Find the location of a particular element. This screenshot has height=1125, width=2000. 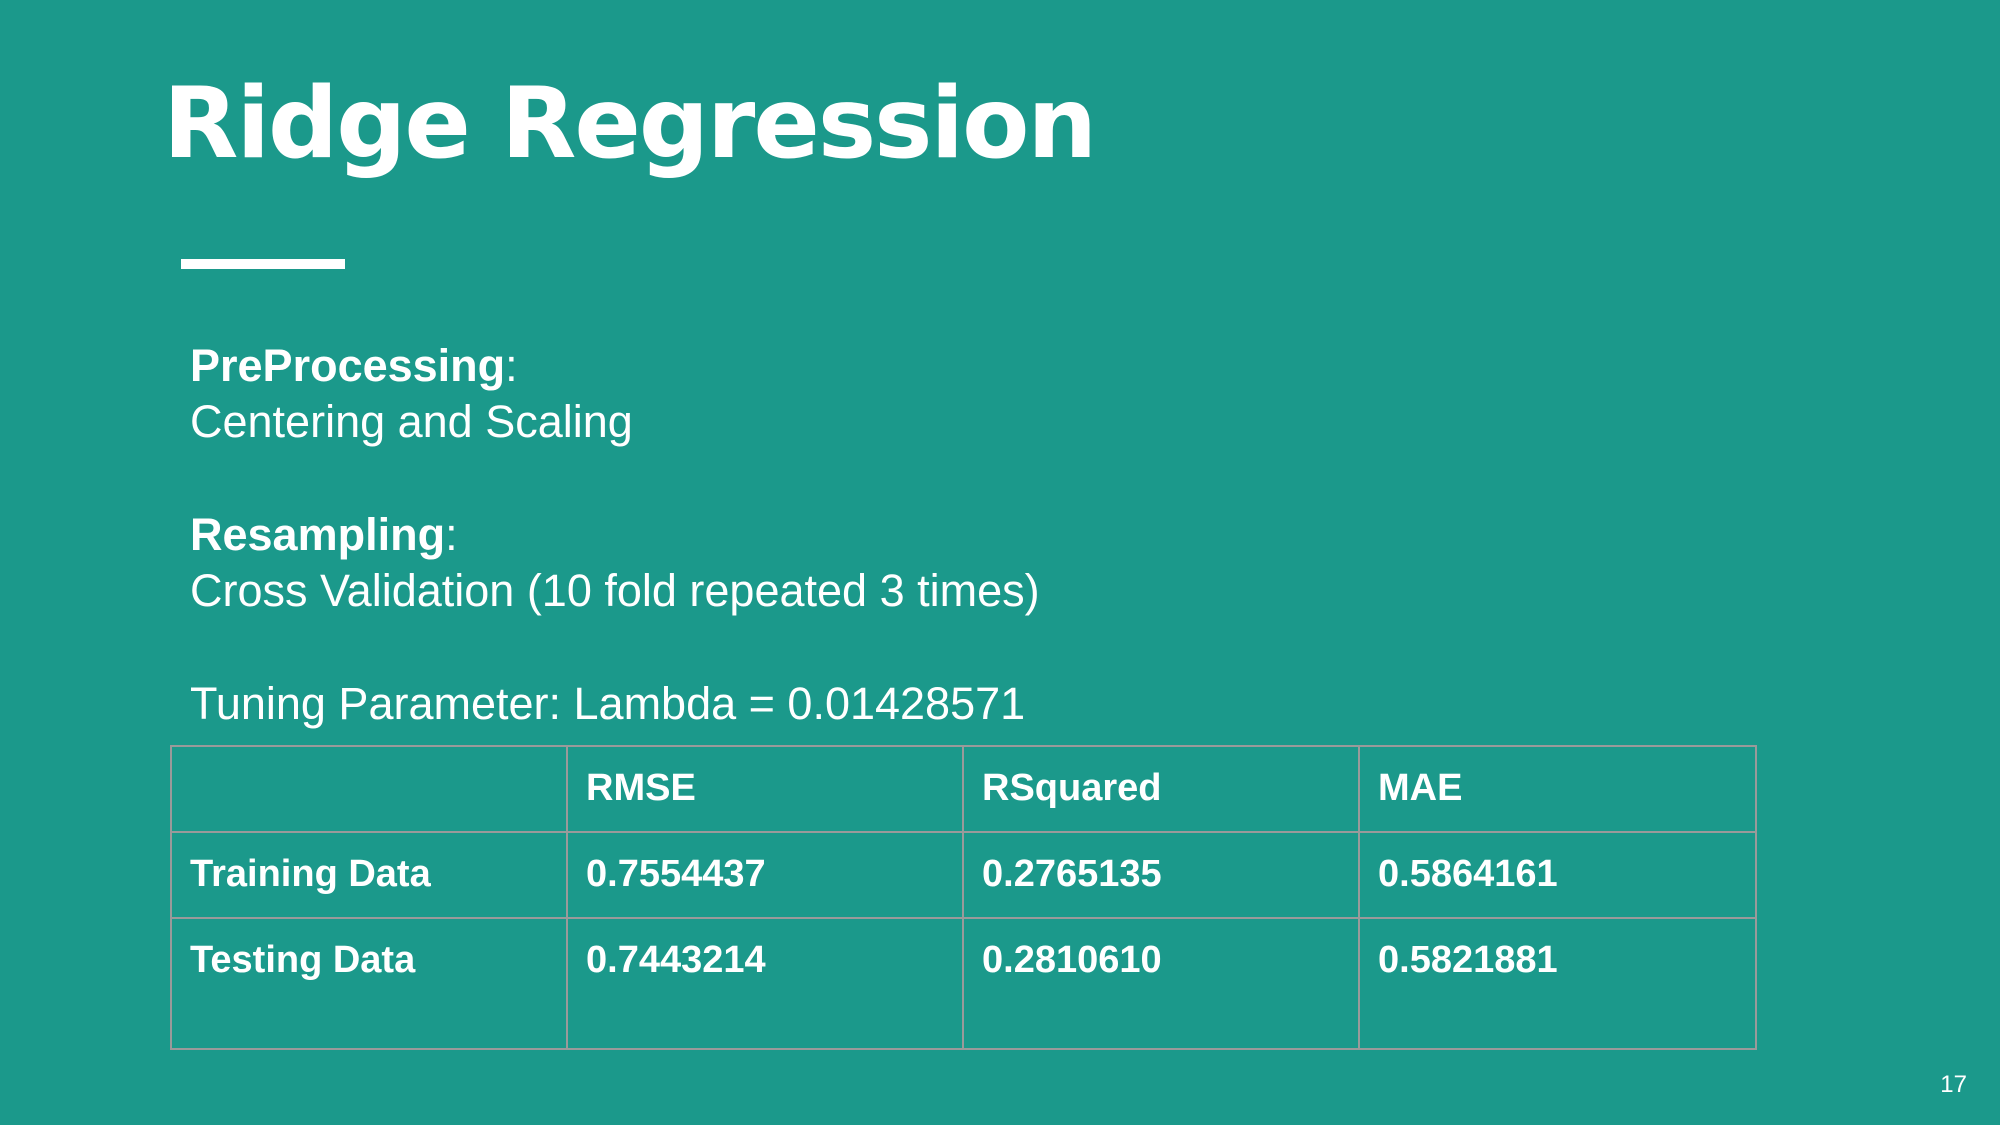

table-header-row: RMSE RSquared MAE is located at coordinates (963, 789).